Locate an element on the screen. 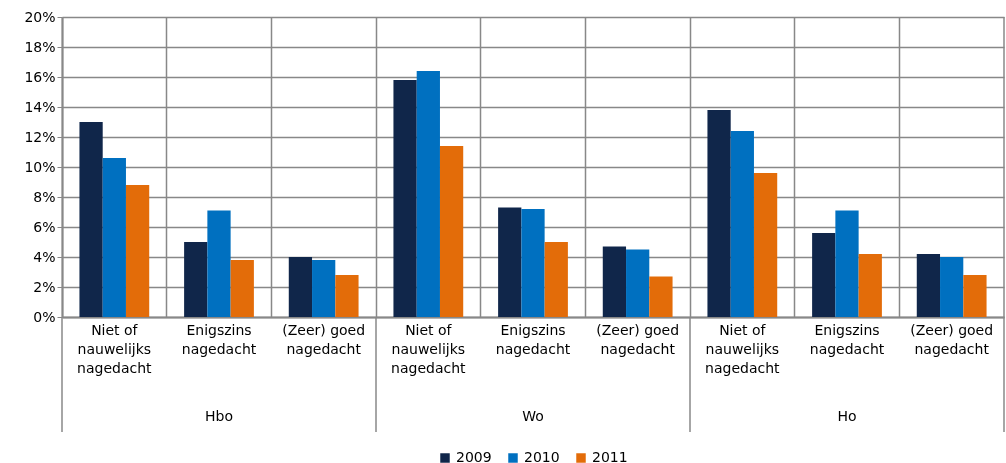  text: Wo is located at coordinates (533, 416).